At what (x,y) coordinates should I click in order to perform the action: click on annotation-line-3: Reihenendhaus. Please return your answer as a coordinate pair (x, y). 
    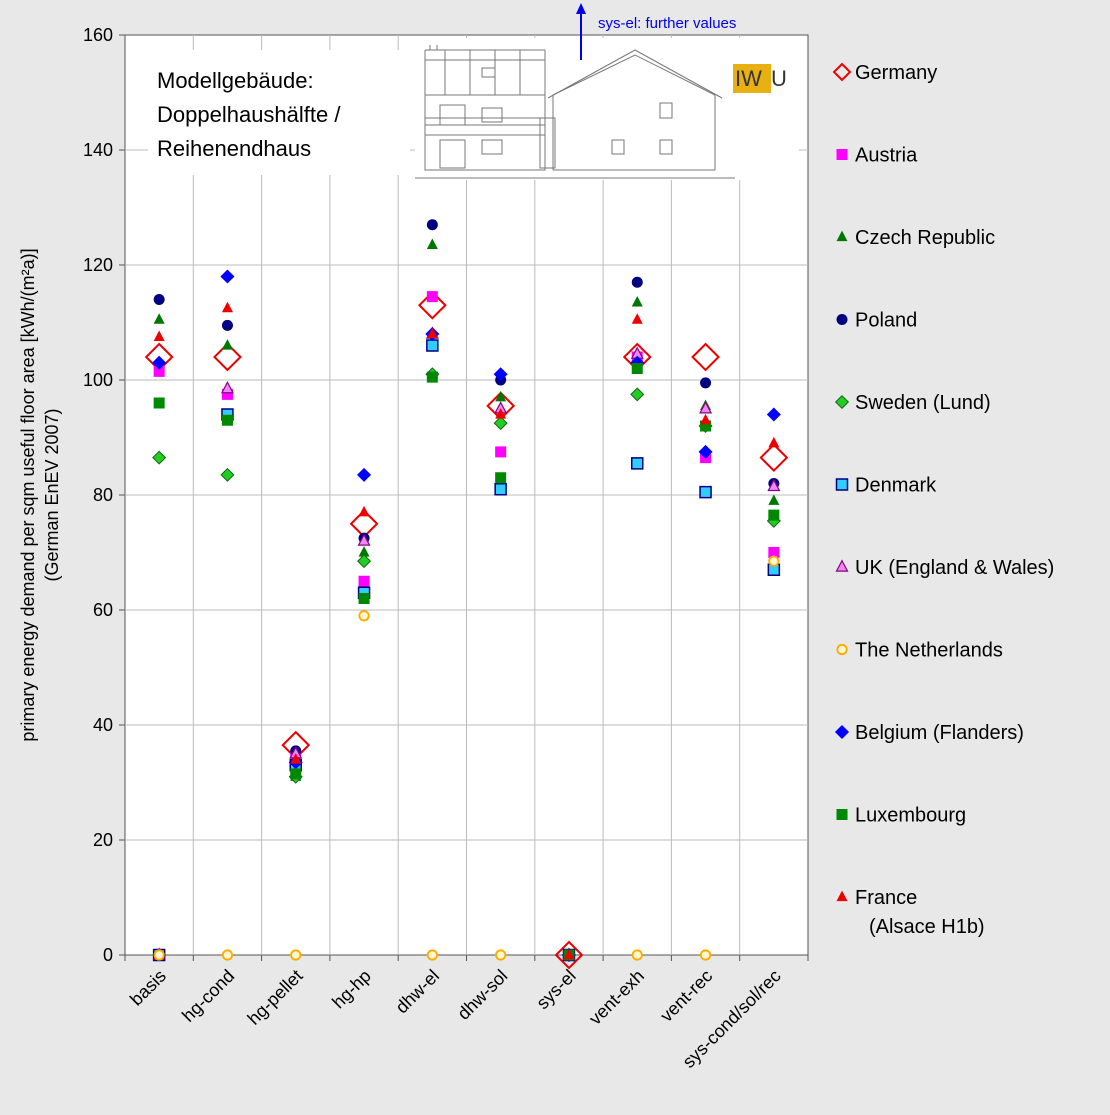
    Looking at the image, I should click on (234, 148).